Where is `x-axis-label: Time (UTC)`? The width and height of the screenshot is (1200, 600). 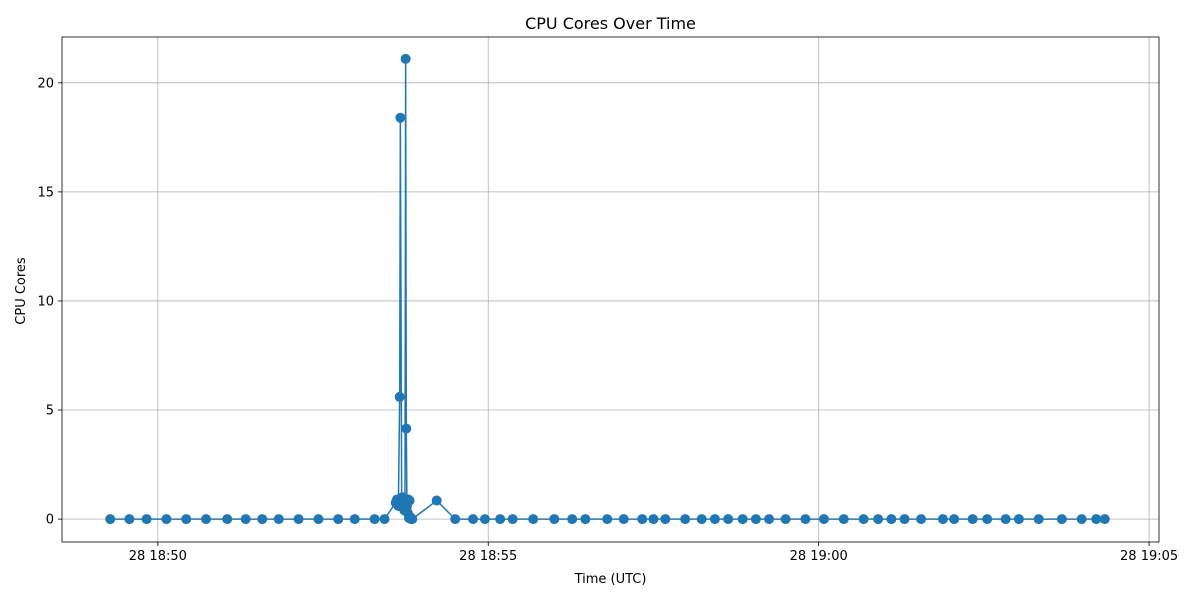 x-axis-label: Time (UTC) is located at coordinates (610, 579).